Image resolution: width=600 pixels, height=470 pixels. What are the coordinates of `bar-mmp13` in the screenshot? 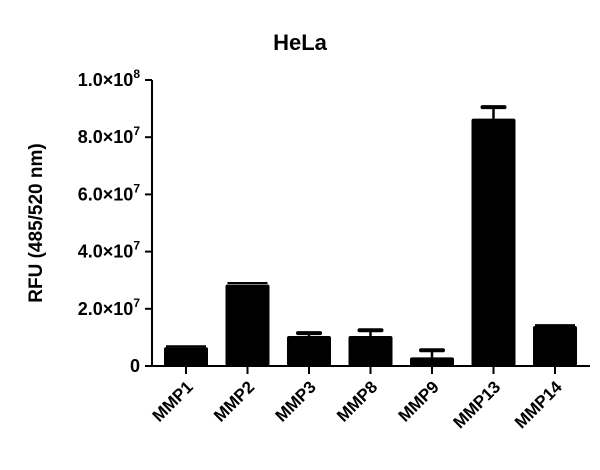 It's located at (493, 242).